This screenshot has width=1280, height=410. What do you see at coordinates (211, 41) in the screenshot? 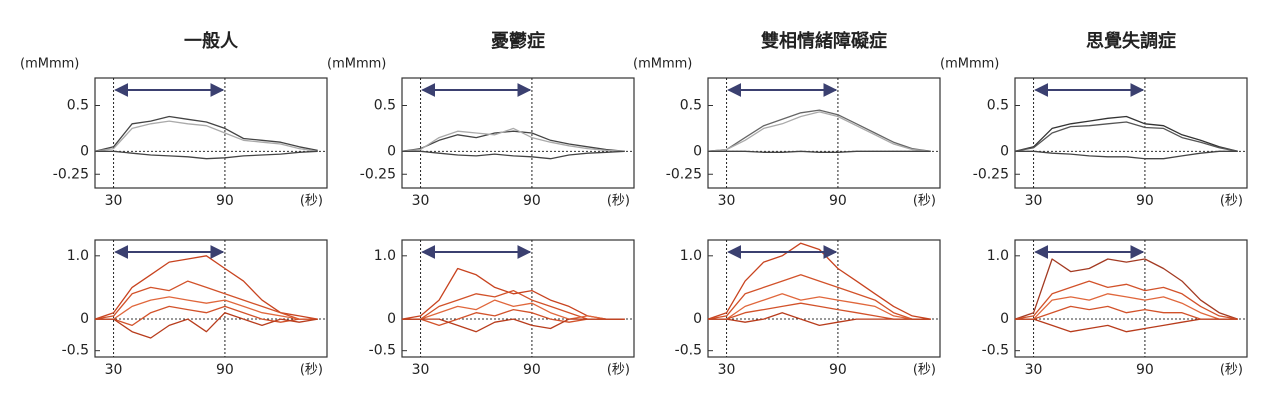
I see `panel-title: 一般人` at bounding box center [211, 41].